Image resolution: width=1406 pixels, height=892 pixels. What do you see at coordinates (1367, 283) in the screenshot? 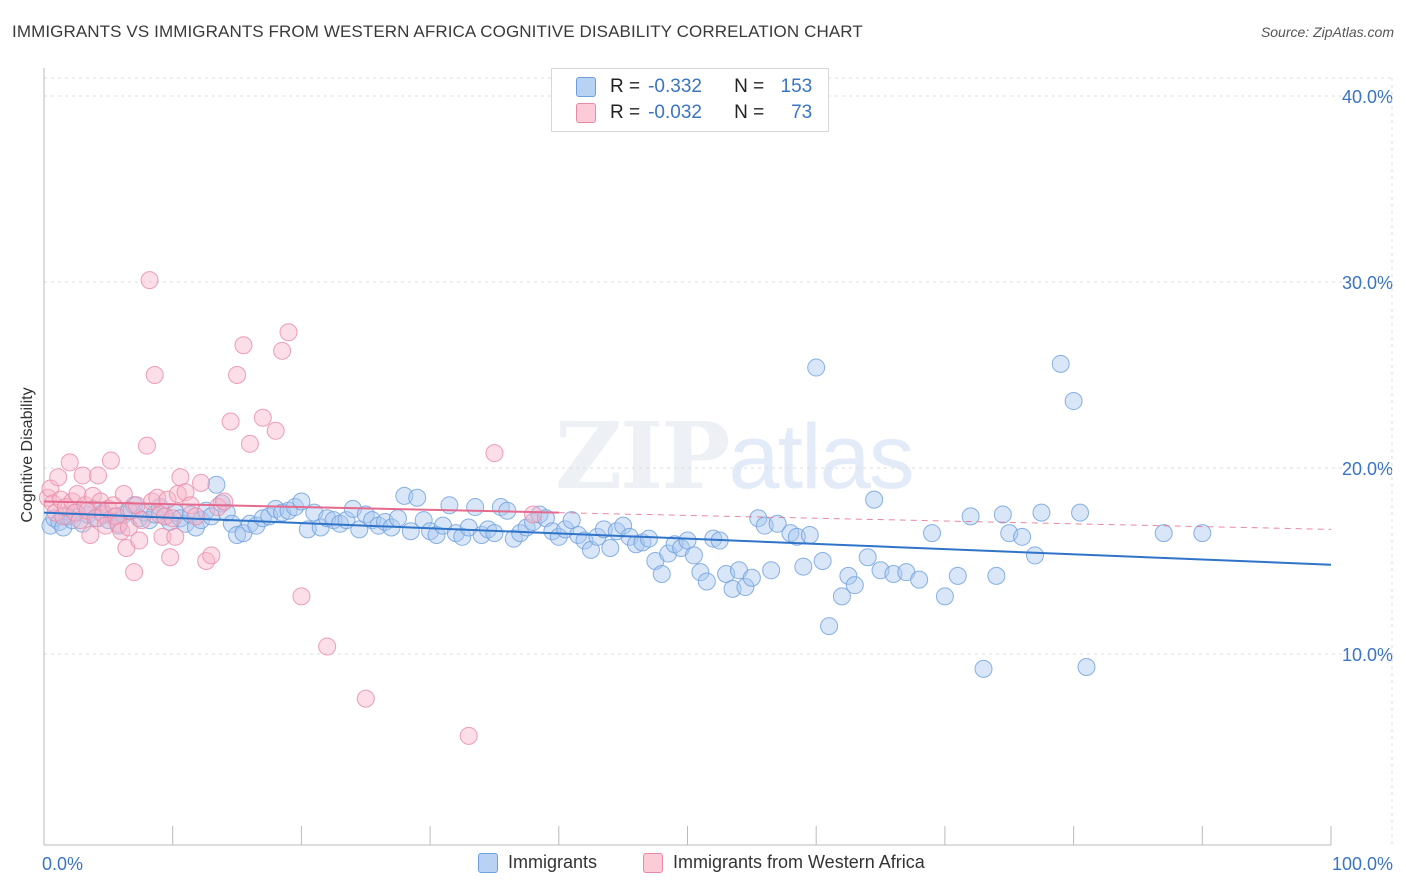
I see `y-tick-label: 30.0%` at bounding box center [1367, 283].